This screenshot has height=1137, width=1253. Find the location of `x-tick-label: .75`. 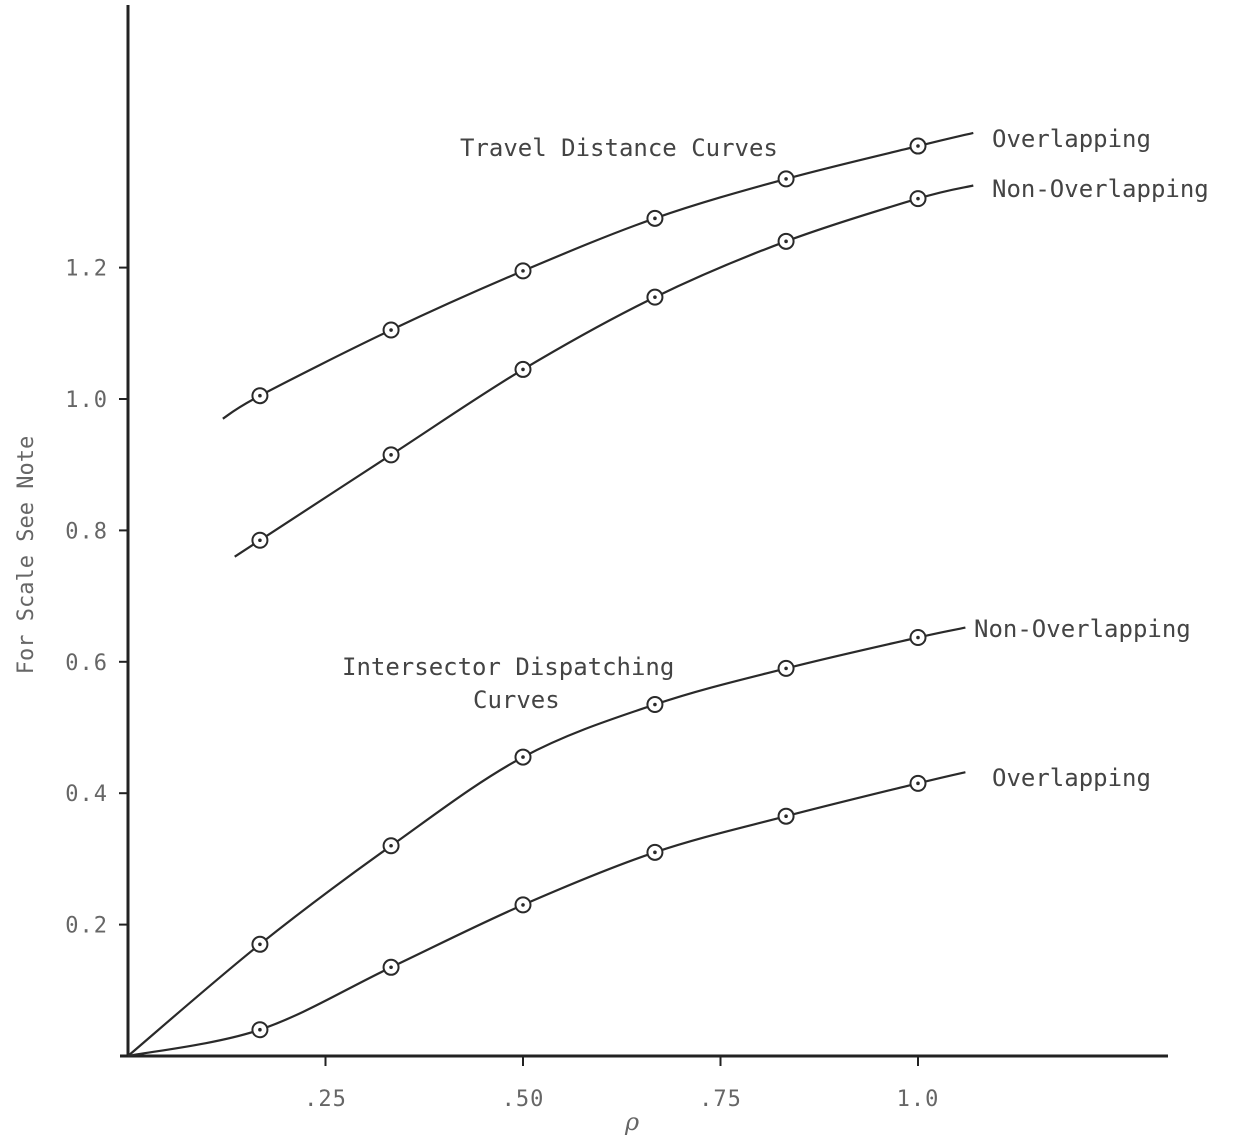

x-tick-label: .75 is located at coordinates (720, 1099).